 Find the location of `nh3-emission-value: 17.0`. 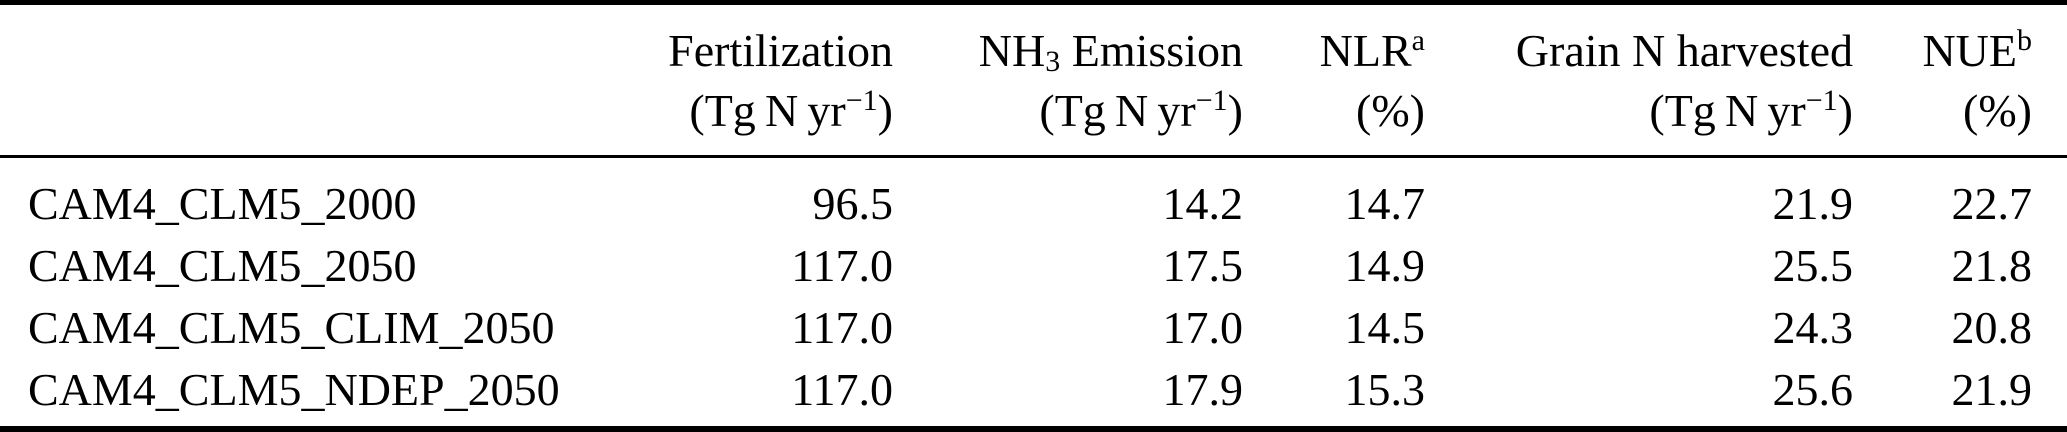

nh3-emission-value: 17.0 is located at coordinates (1203, 327).